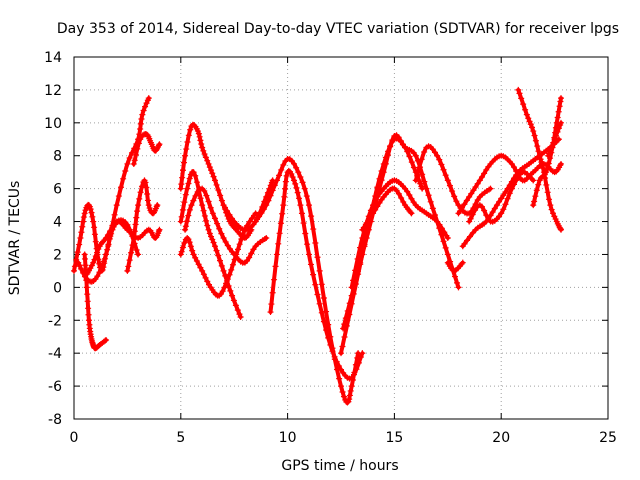  Describe the element at coordinates (53, 91) in the screenshot. I see `y-tick-label: 12` at that location.